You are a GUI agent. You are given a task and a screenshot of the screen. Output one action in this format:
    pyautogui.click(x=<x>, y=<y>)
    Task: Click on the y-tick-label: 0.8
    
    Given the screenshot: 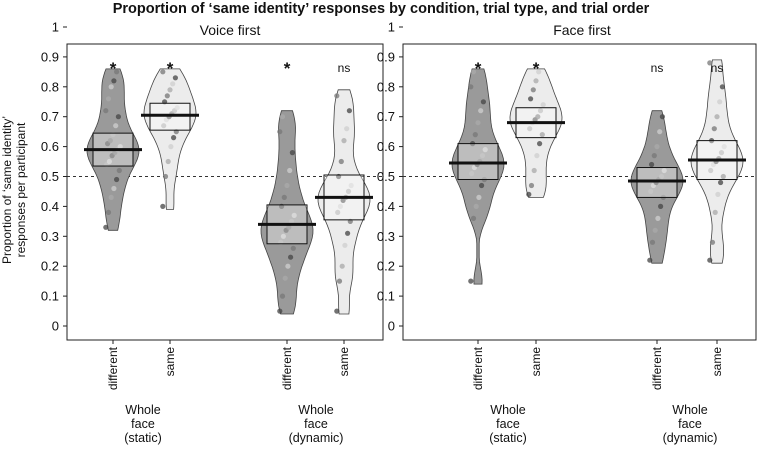 What is the action you would take?
    pyautogui.click(x=386, y=86)
    